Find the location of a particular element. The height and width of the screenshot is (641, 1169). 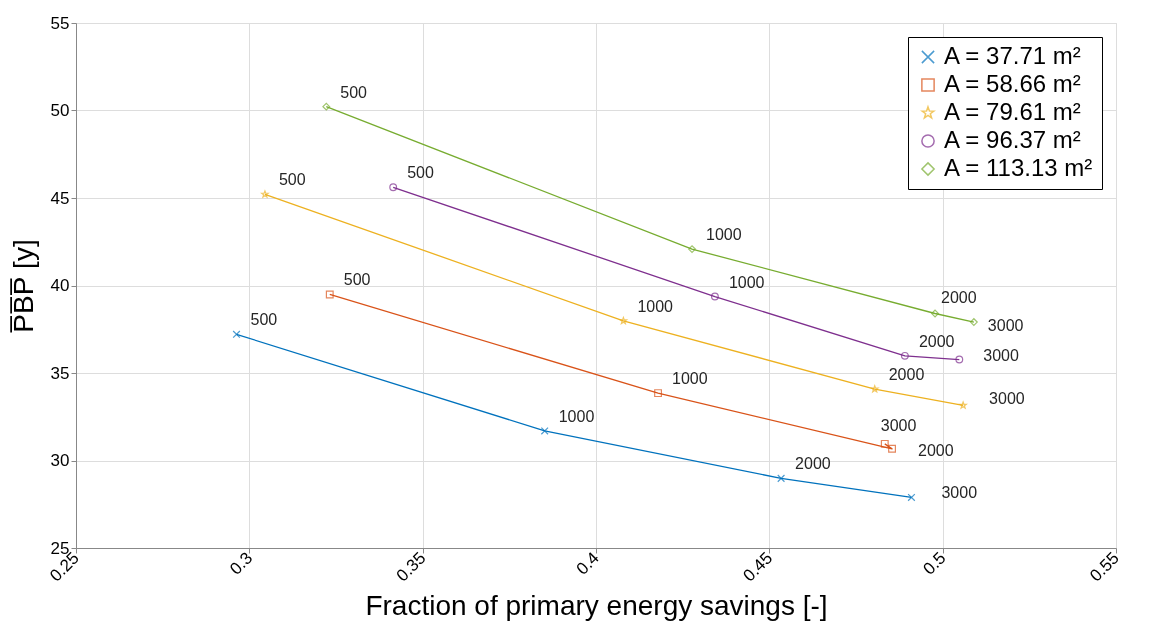

x-tick-label: 0.4 is located at coordinates (587, 563).